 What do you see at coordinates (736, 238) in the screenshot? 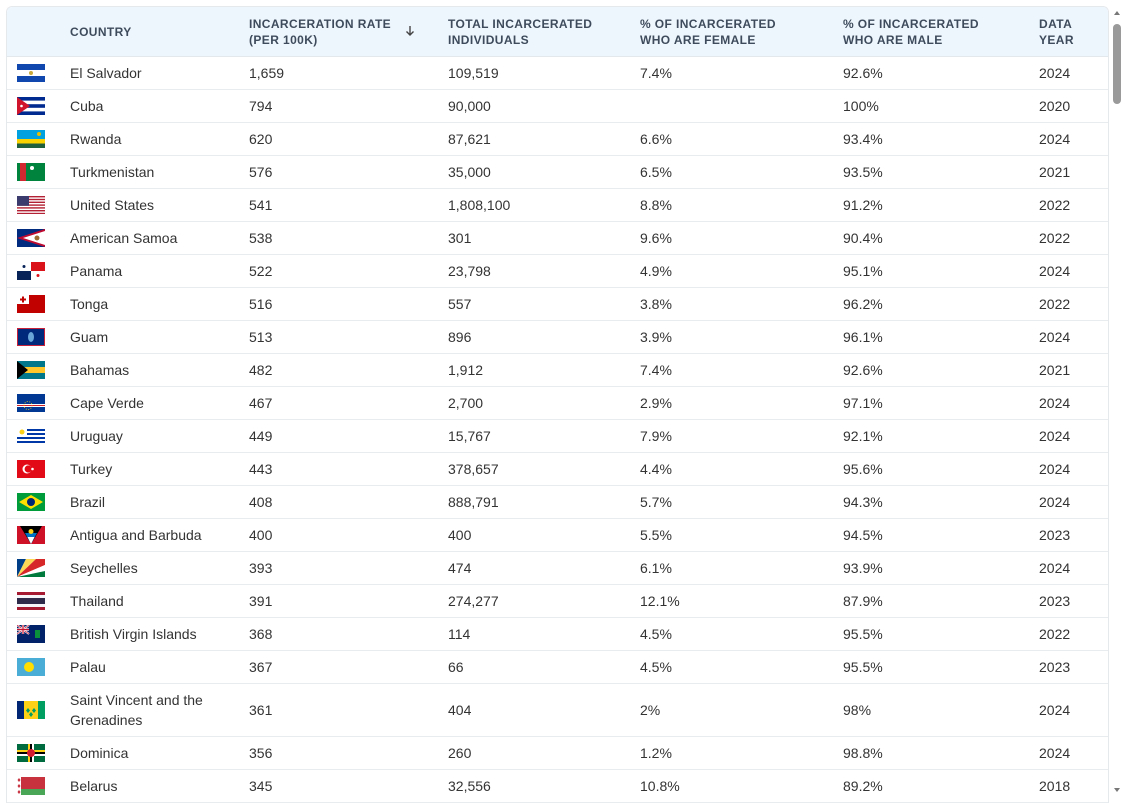
I see `table-cell: 9.6%` at bounding box center [736, 238].